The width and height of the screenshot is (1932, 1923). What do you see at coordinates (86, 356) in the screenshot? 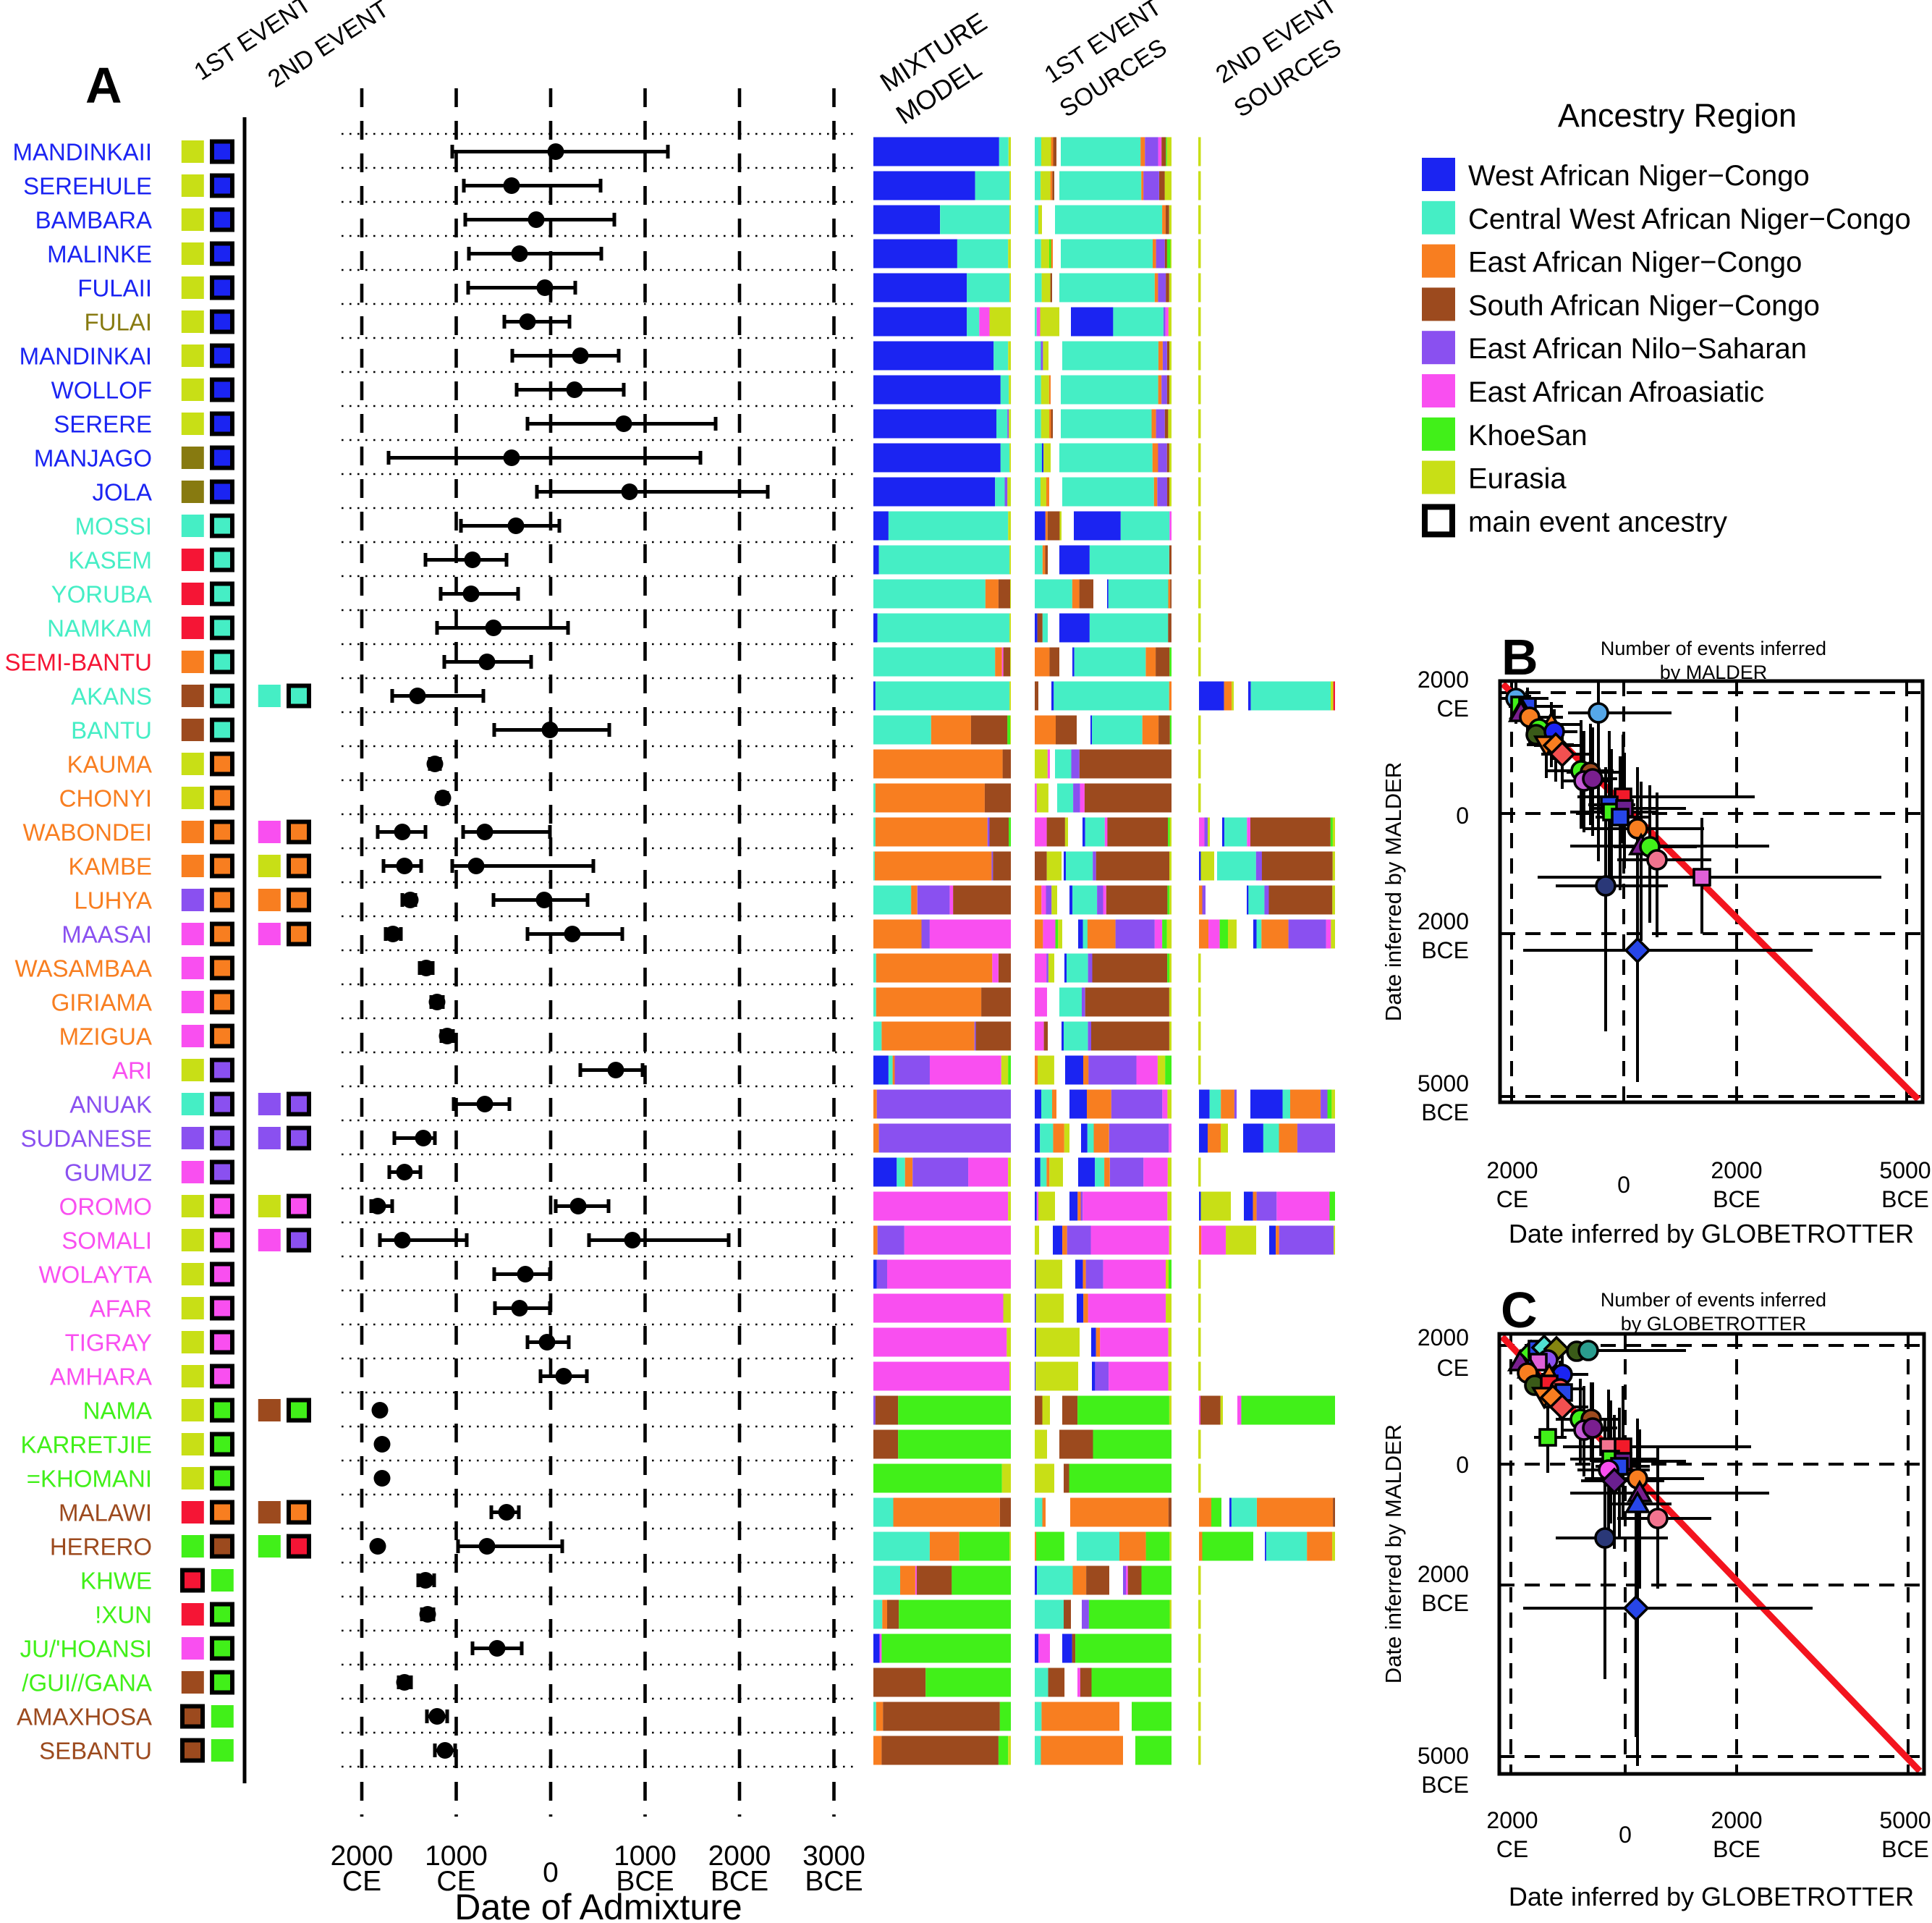
I see `svg-text: MANDINKAI` at bounding box center [86, 356].